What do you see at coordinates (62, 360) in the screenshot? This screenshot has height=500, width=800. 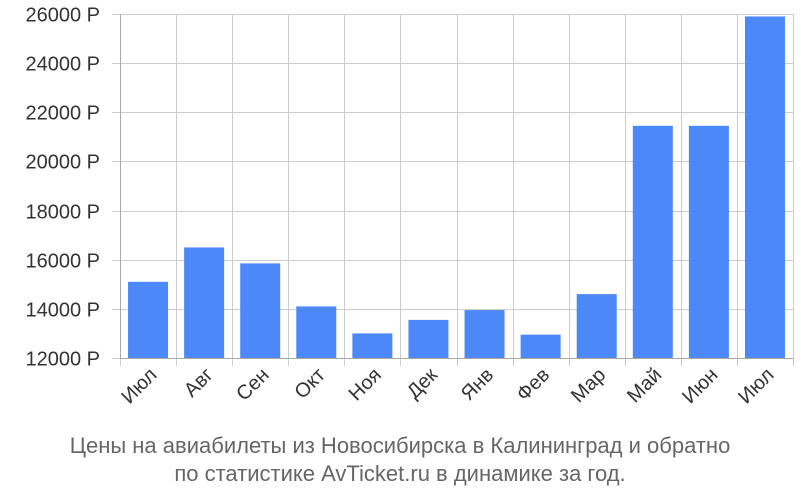 I see `y-tick-label: 12000 Р` at bounding box center [62, 360].